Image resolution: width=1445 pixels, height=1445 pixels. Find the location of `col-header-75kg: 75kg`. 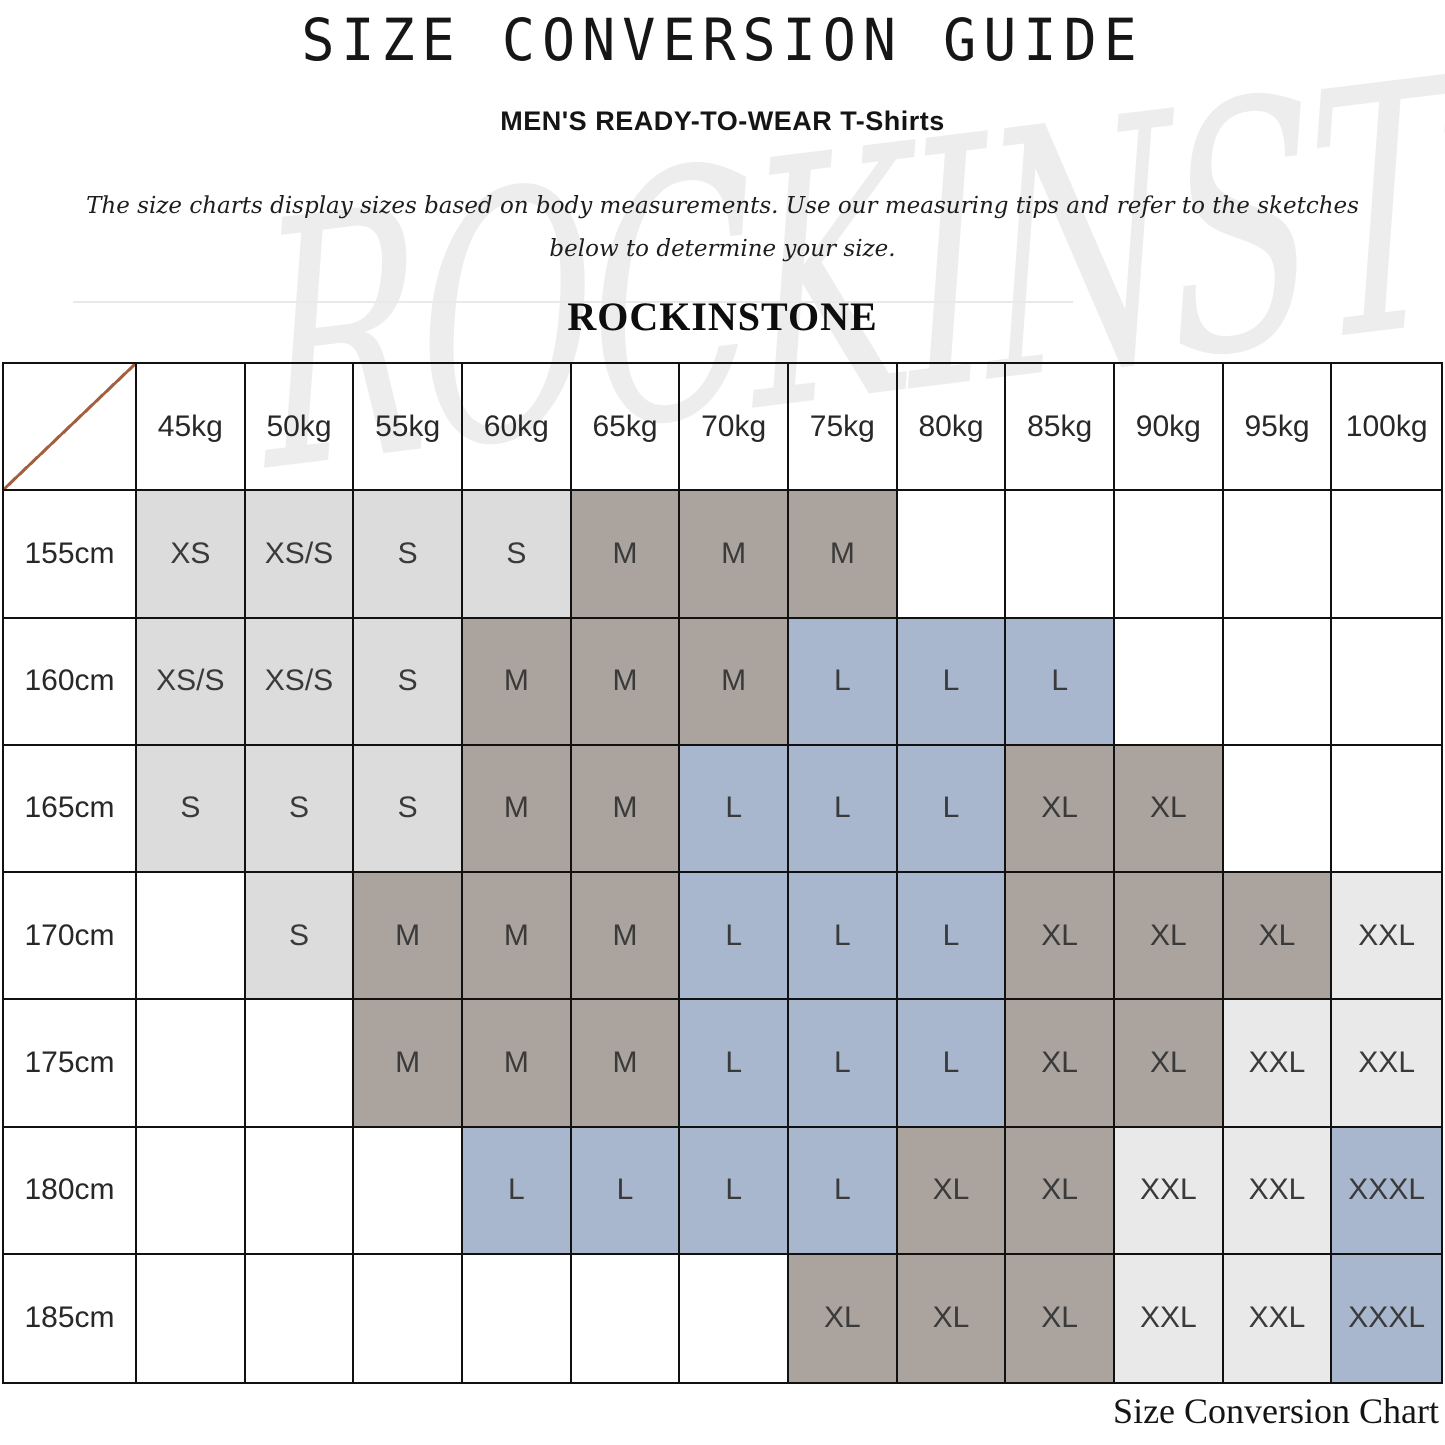

col-header-75kg: 75kg is located at coordinates (843, 428).